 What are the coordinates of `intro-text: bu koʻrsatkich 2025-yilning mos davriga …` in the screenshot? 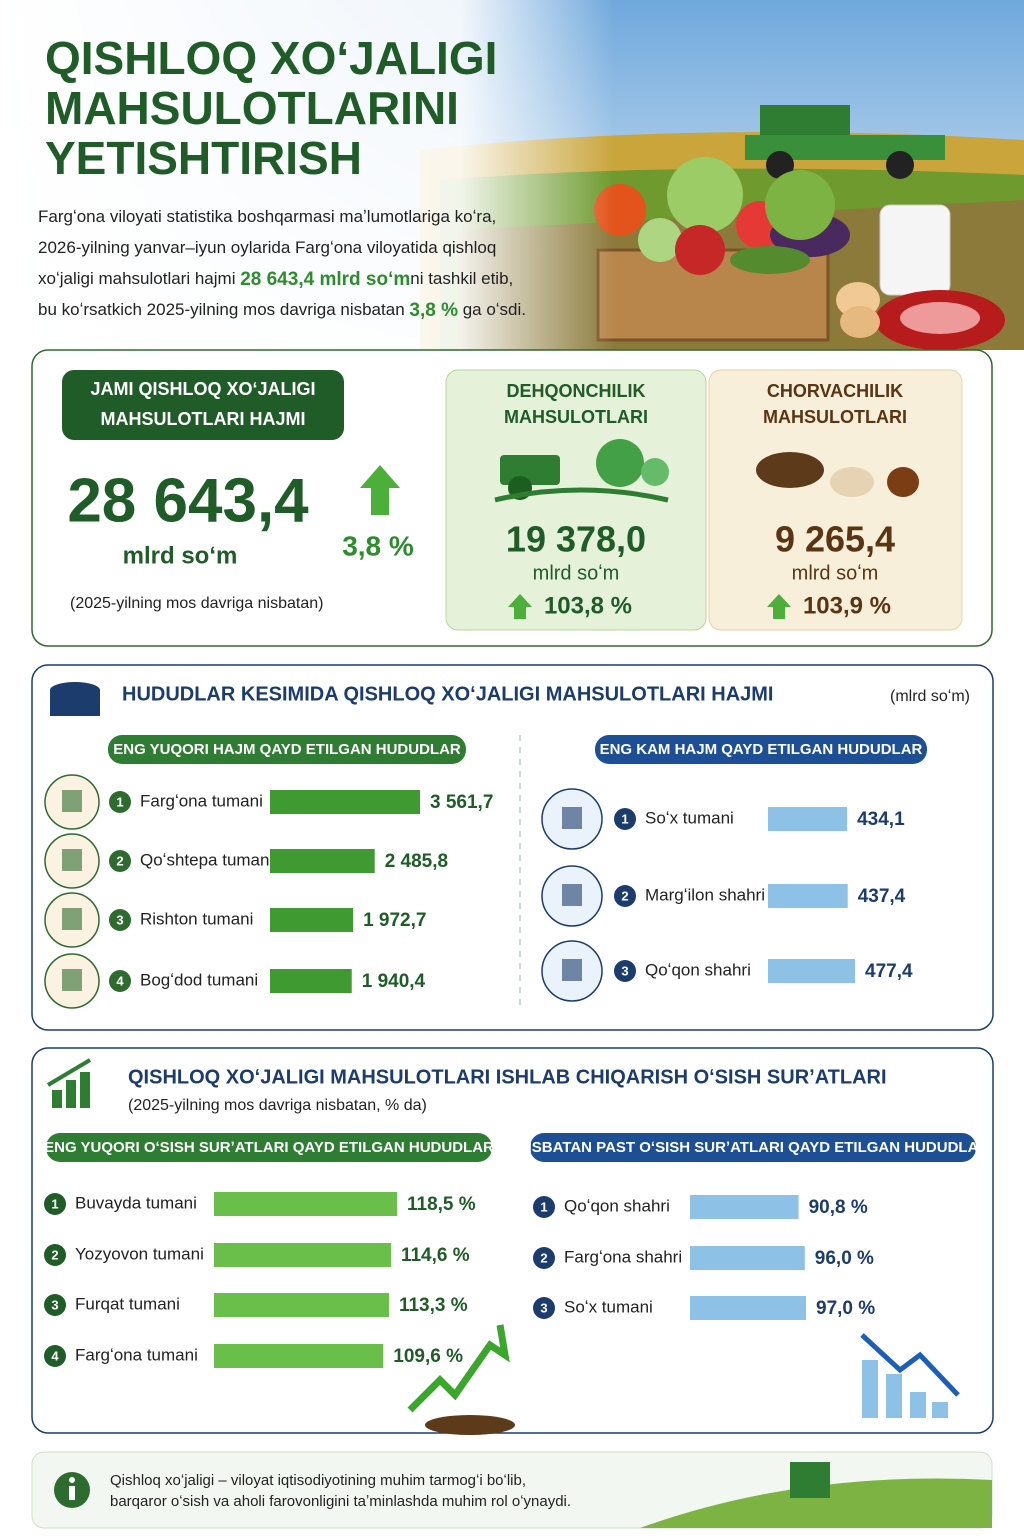 It's located at (223, 309).